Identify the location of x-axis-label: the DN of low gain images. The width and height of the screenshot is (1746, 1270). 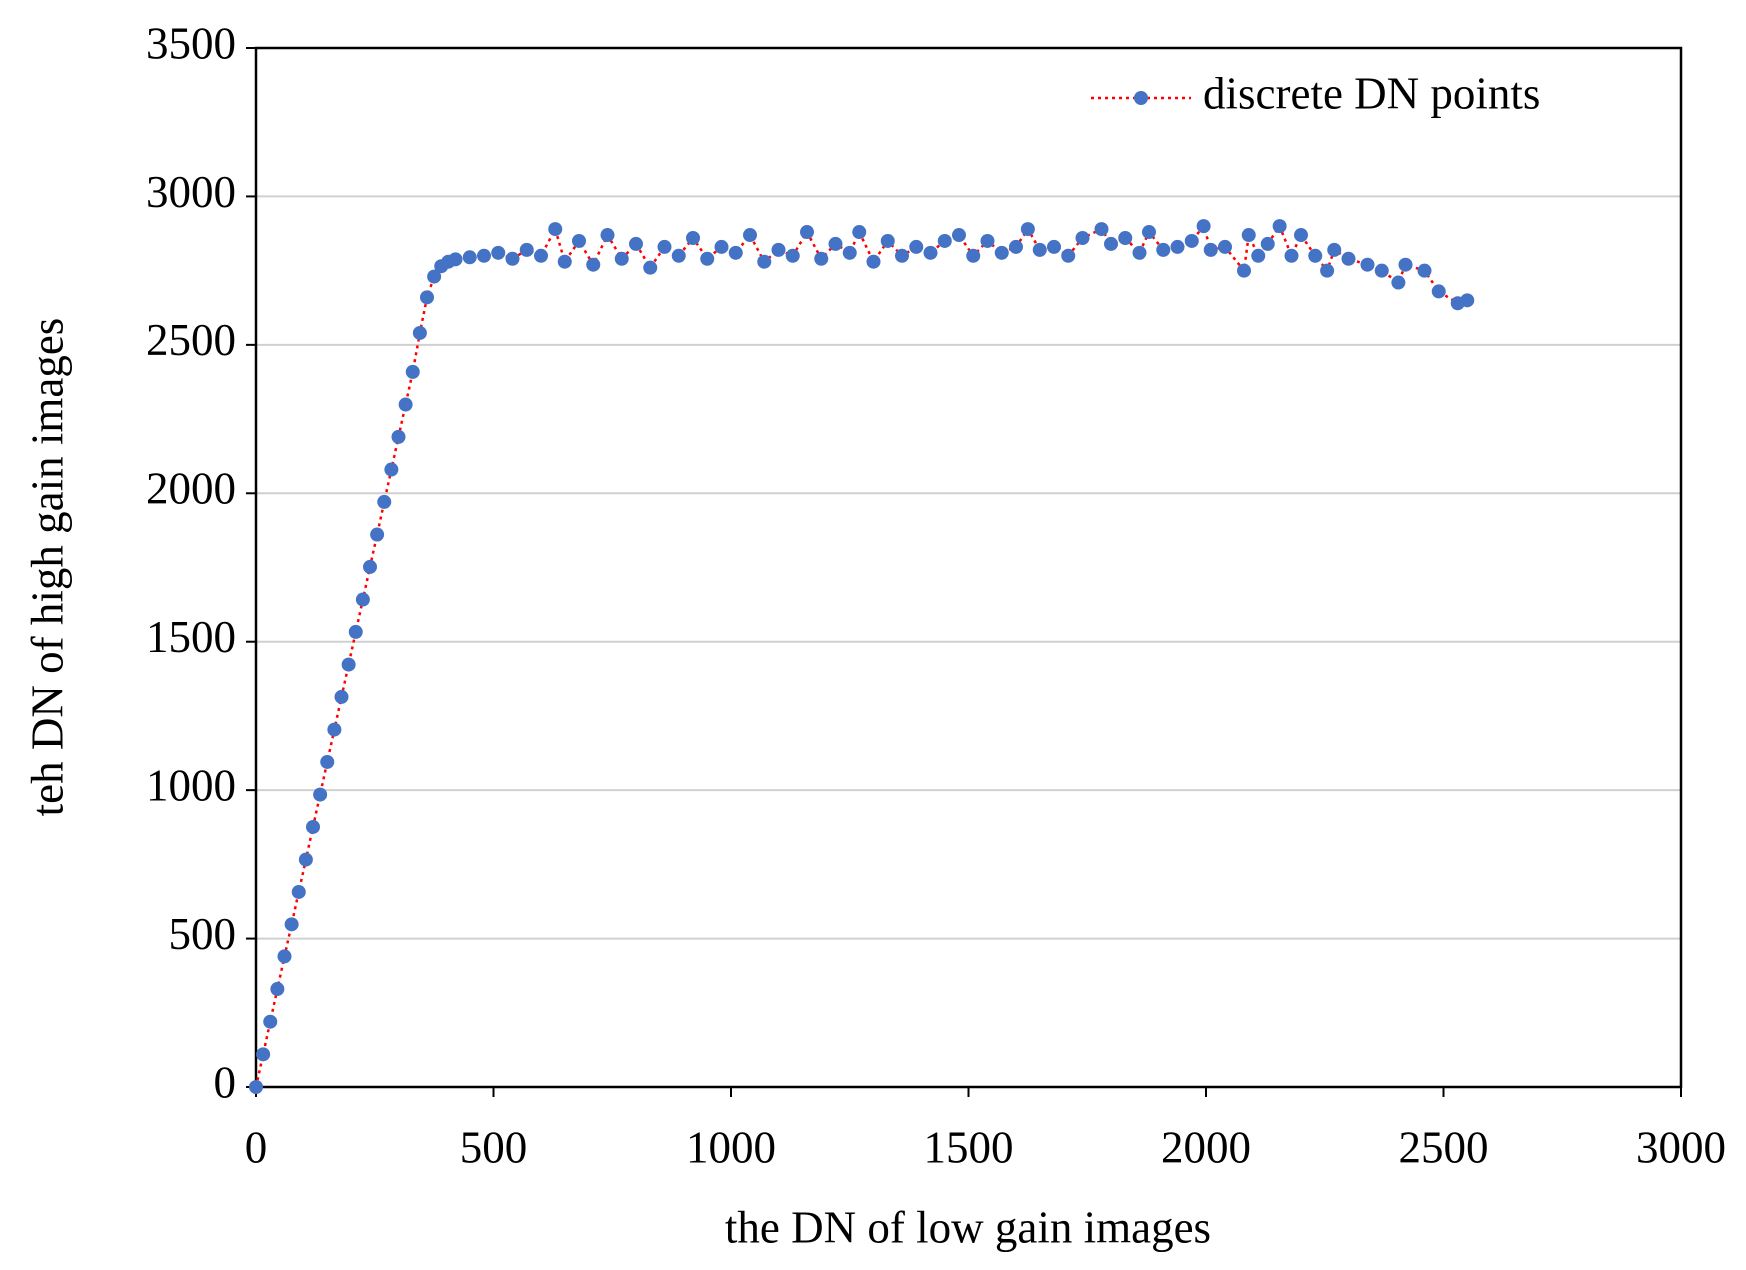
(968, 1227).